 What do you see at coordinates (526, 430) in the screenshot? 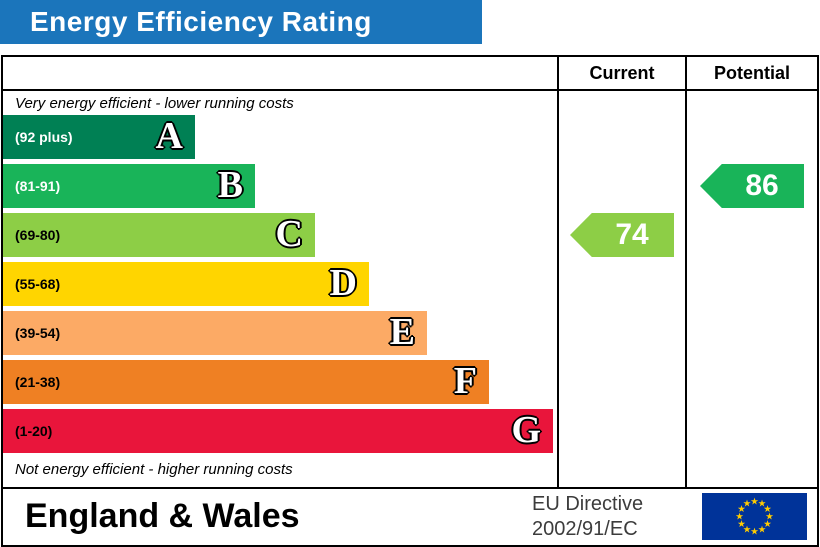
I see `band-letter: G` at bounding box center [526, 430].